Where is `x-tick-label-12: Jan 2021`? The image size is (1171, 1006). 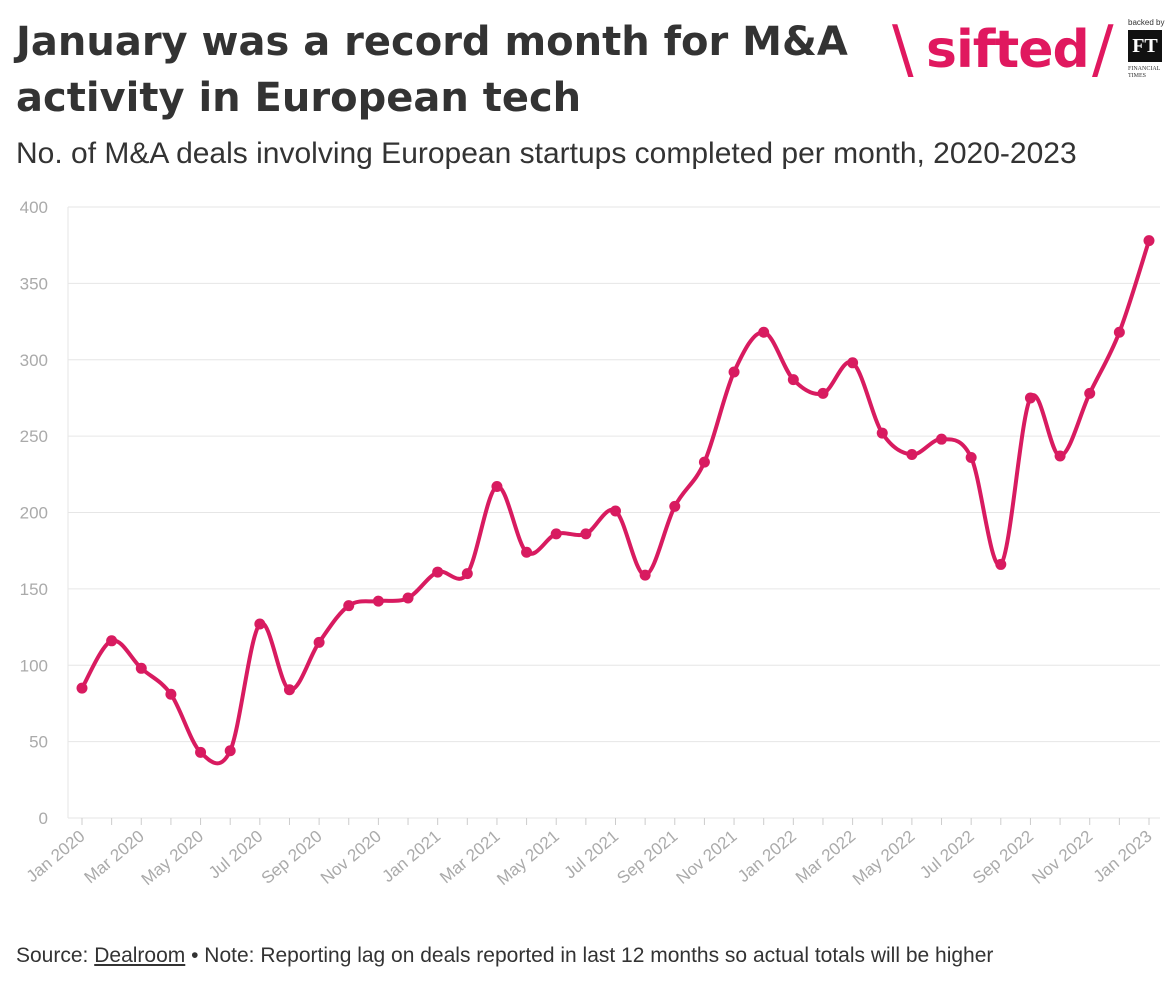
x-tick-label-12: Jan 2021 is located at coordinates (411, 857).